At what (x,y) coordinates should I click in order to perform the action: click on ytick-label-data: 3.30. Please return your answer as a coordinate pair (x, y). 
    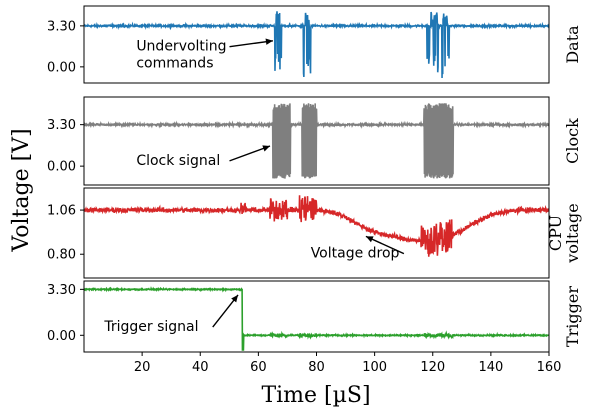
    Looking at the image, I should click on (61, 26).